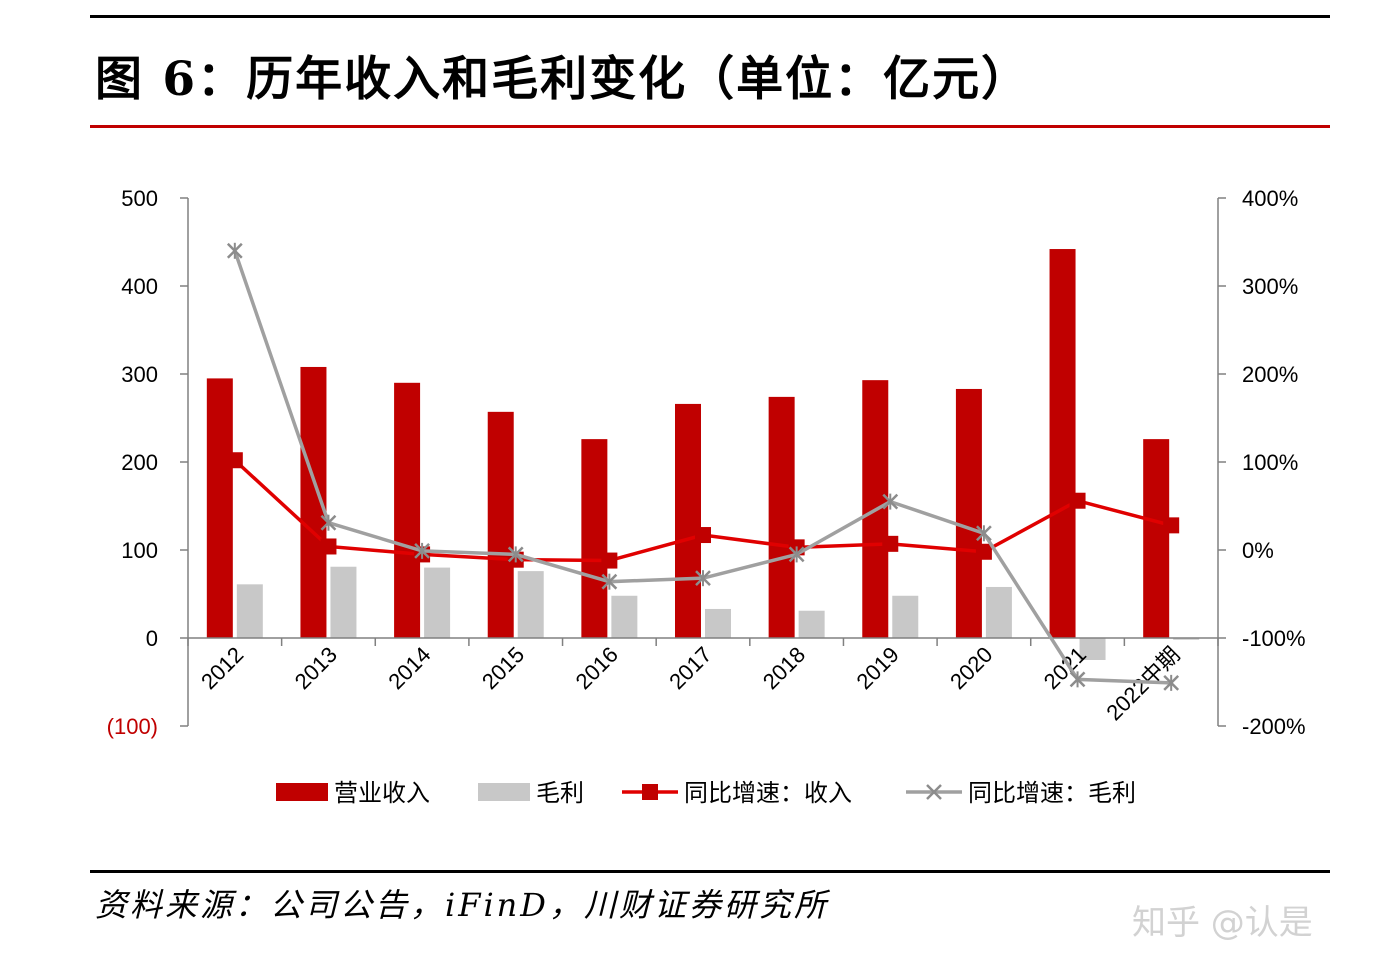 This screenshot has height=976, width=1384. I want to click on category-label: 2015, so click(503, 668).